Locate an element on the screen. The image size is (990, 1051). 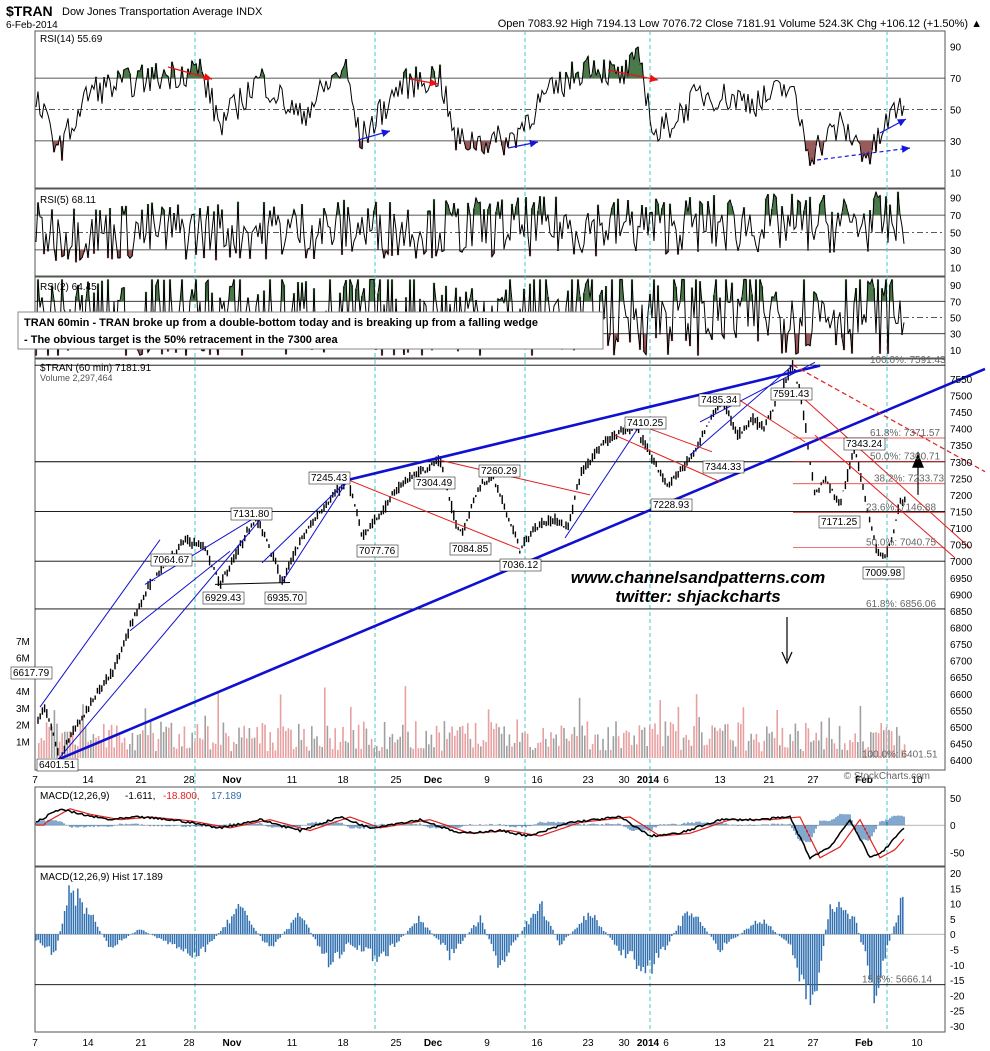
hist-bars is located at coordinates (469, 945).